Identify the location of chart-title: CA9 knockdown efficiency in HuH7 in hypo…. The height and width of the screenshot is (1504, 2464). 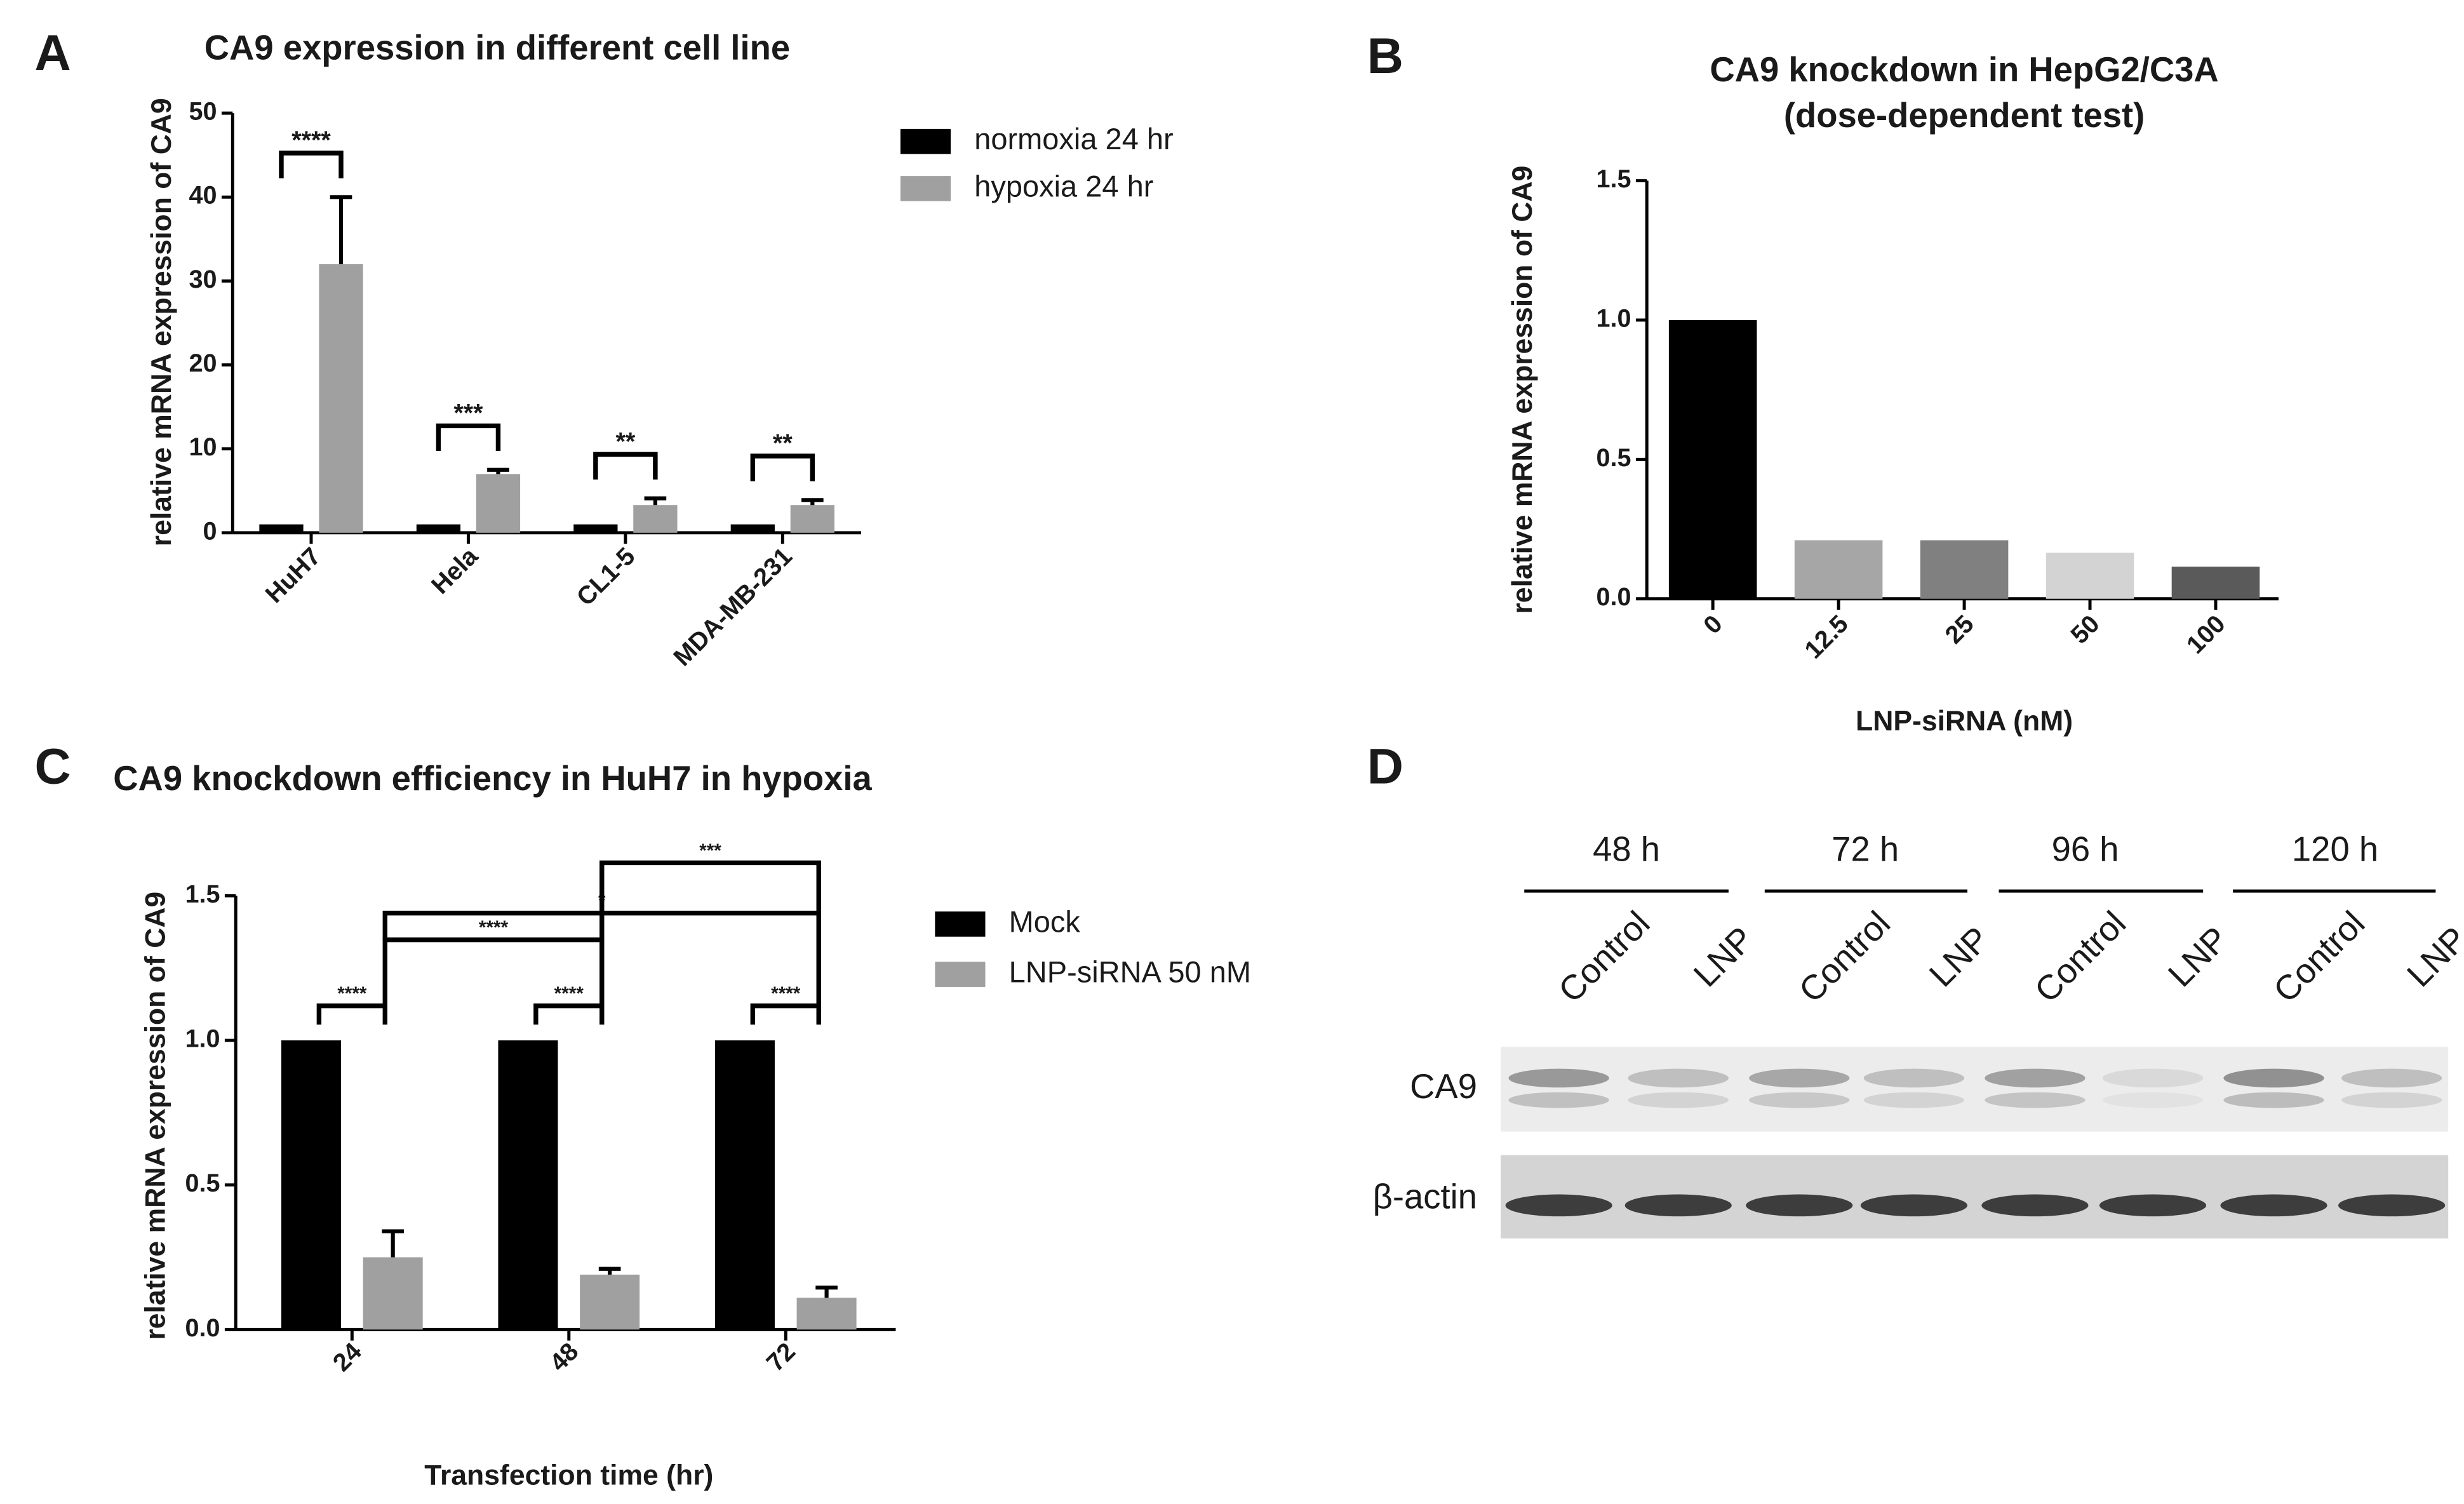
(492, 778).